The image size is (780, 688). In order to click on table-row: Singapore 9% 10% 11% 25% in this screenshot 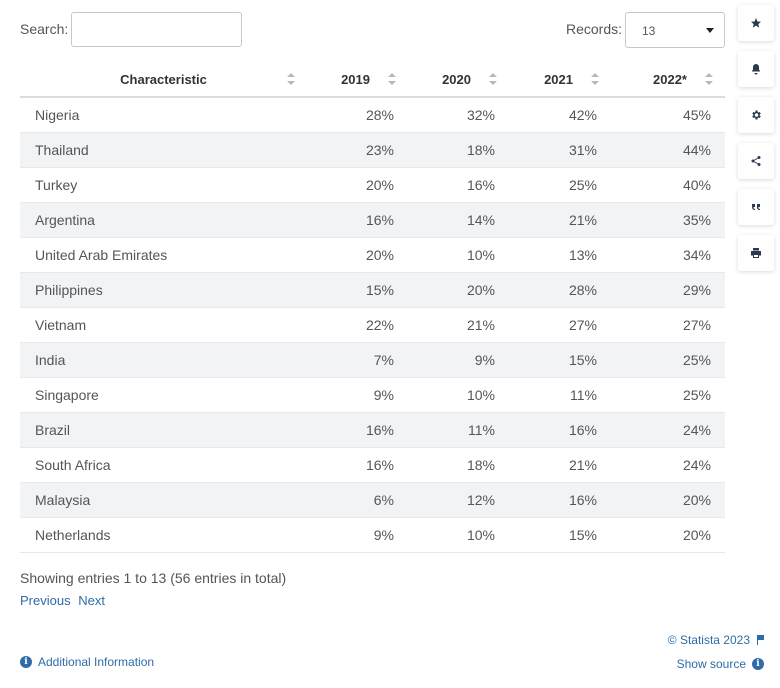, I will do `click(372, 395)`.